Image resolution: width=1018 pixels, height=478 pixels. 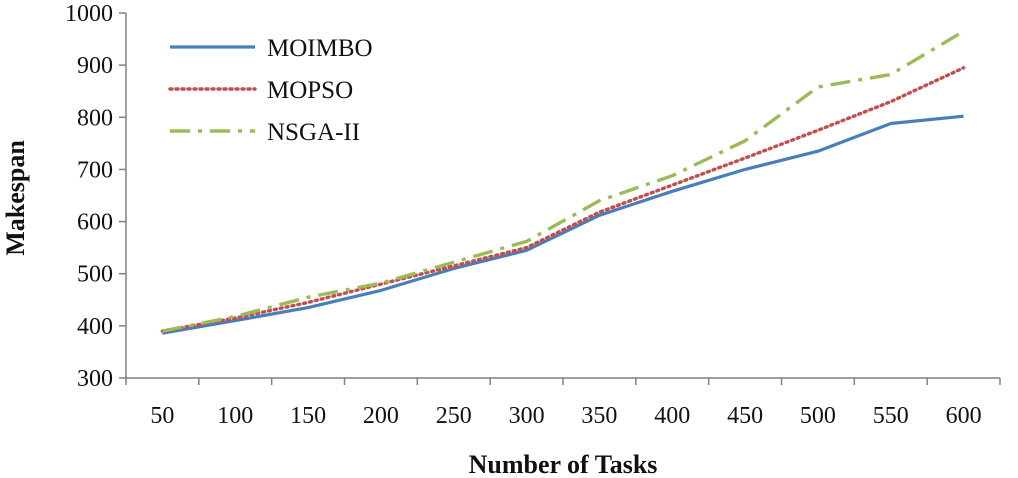 I want to click on x-tick-label: 600, so click(x=964, y=416).